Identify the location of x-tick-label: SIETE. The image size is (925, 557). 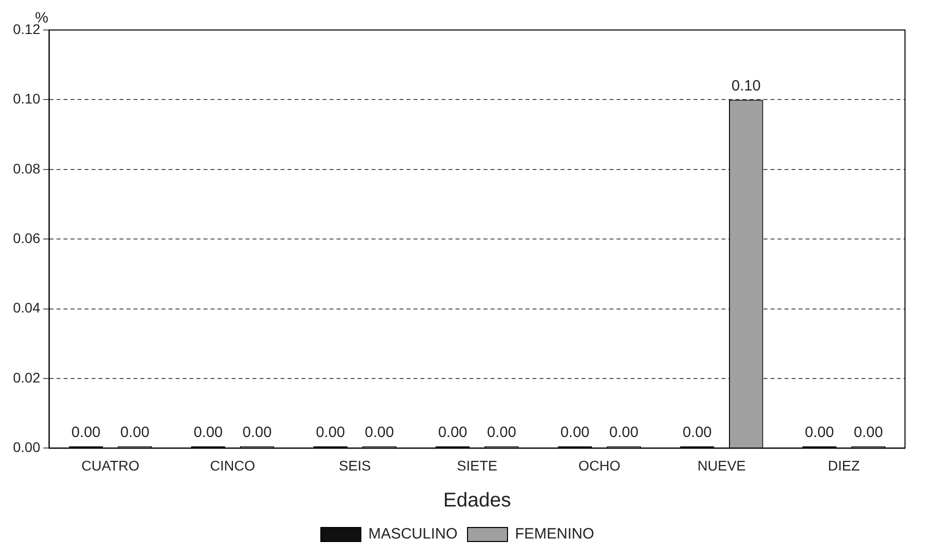
(477, 465).